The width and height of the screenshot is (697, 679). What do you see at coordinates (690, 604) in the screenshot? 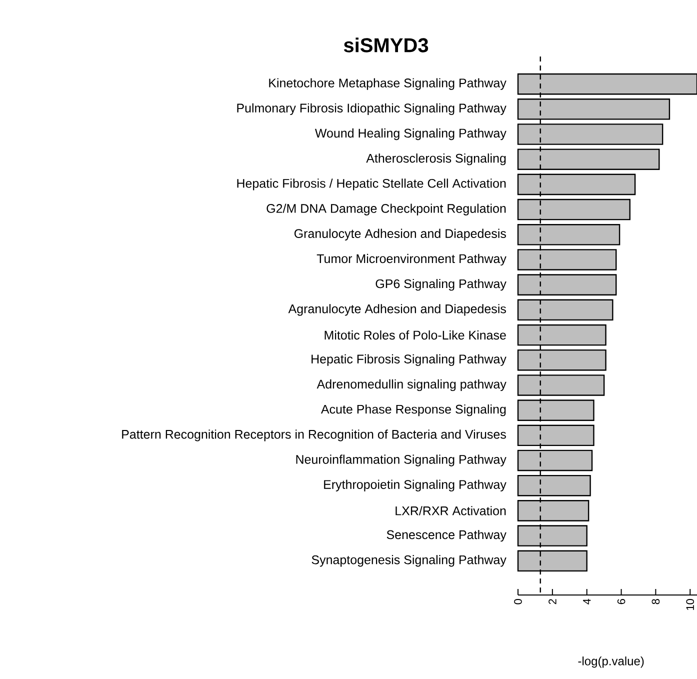
I see `x-tick-label: 10` at bounding box center [690, 604].